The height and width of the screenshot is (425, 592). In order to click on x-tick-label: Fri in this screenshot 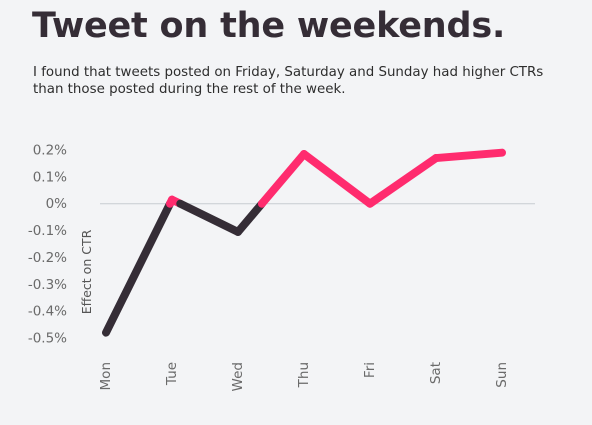, I will do `click(370, 370)`.